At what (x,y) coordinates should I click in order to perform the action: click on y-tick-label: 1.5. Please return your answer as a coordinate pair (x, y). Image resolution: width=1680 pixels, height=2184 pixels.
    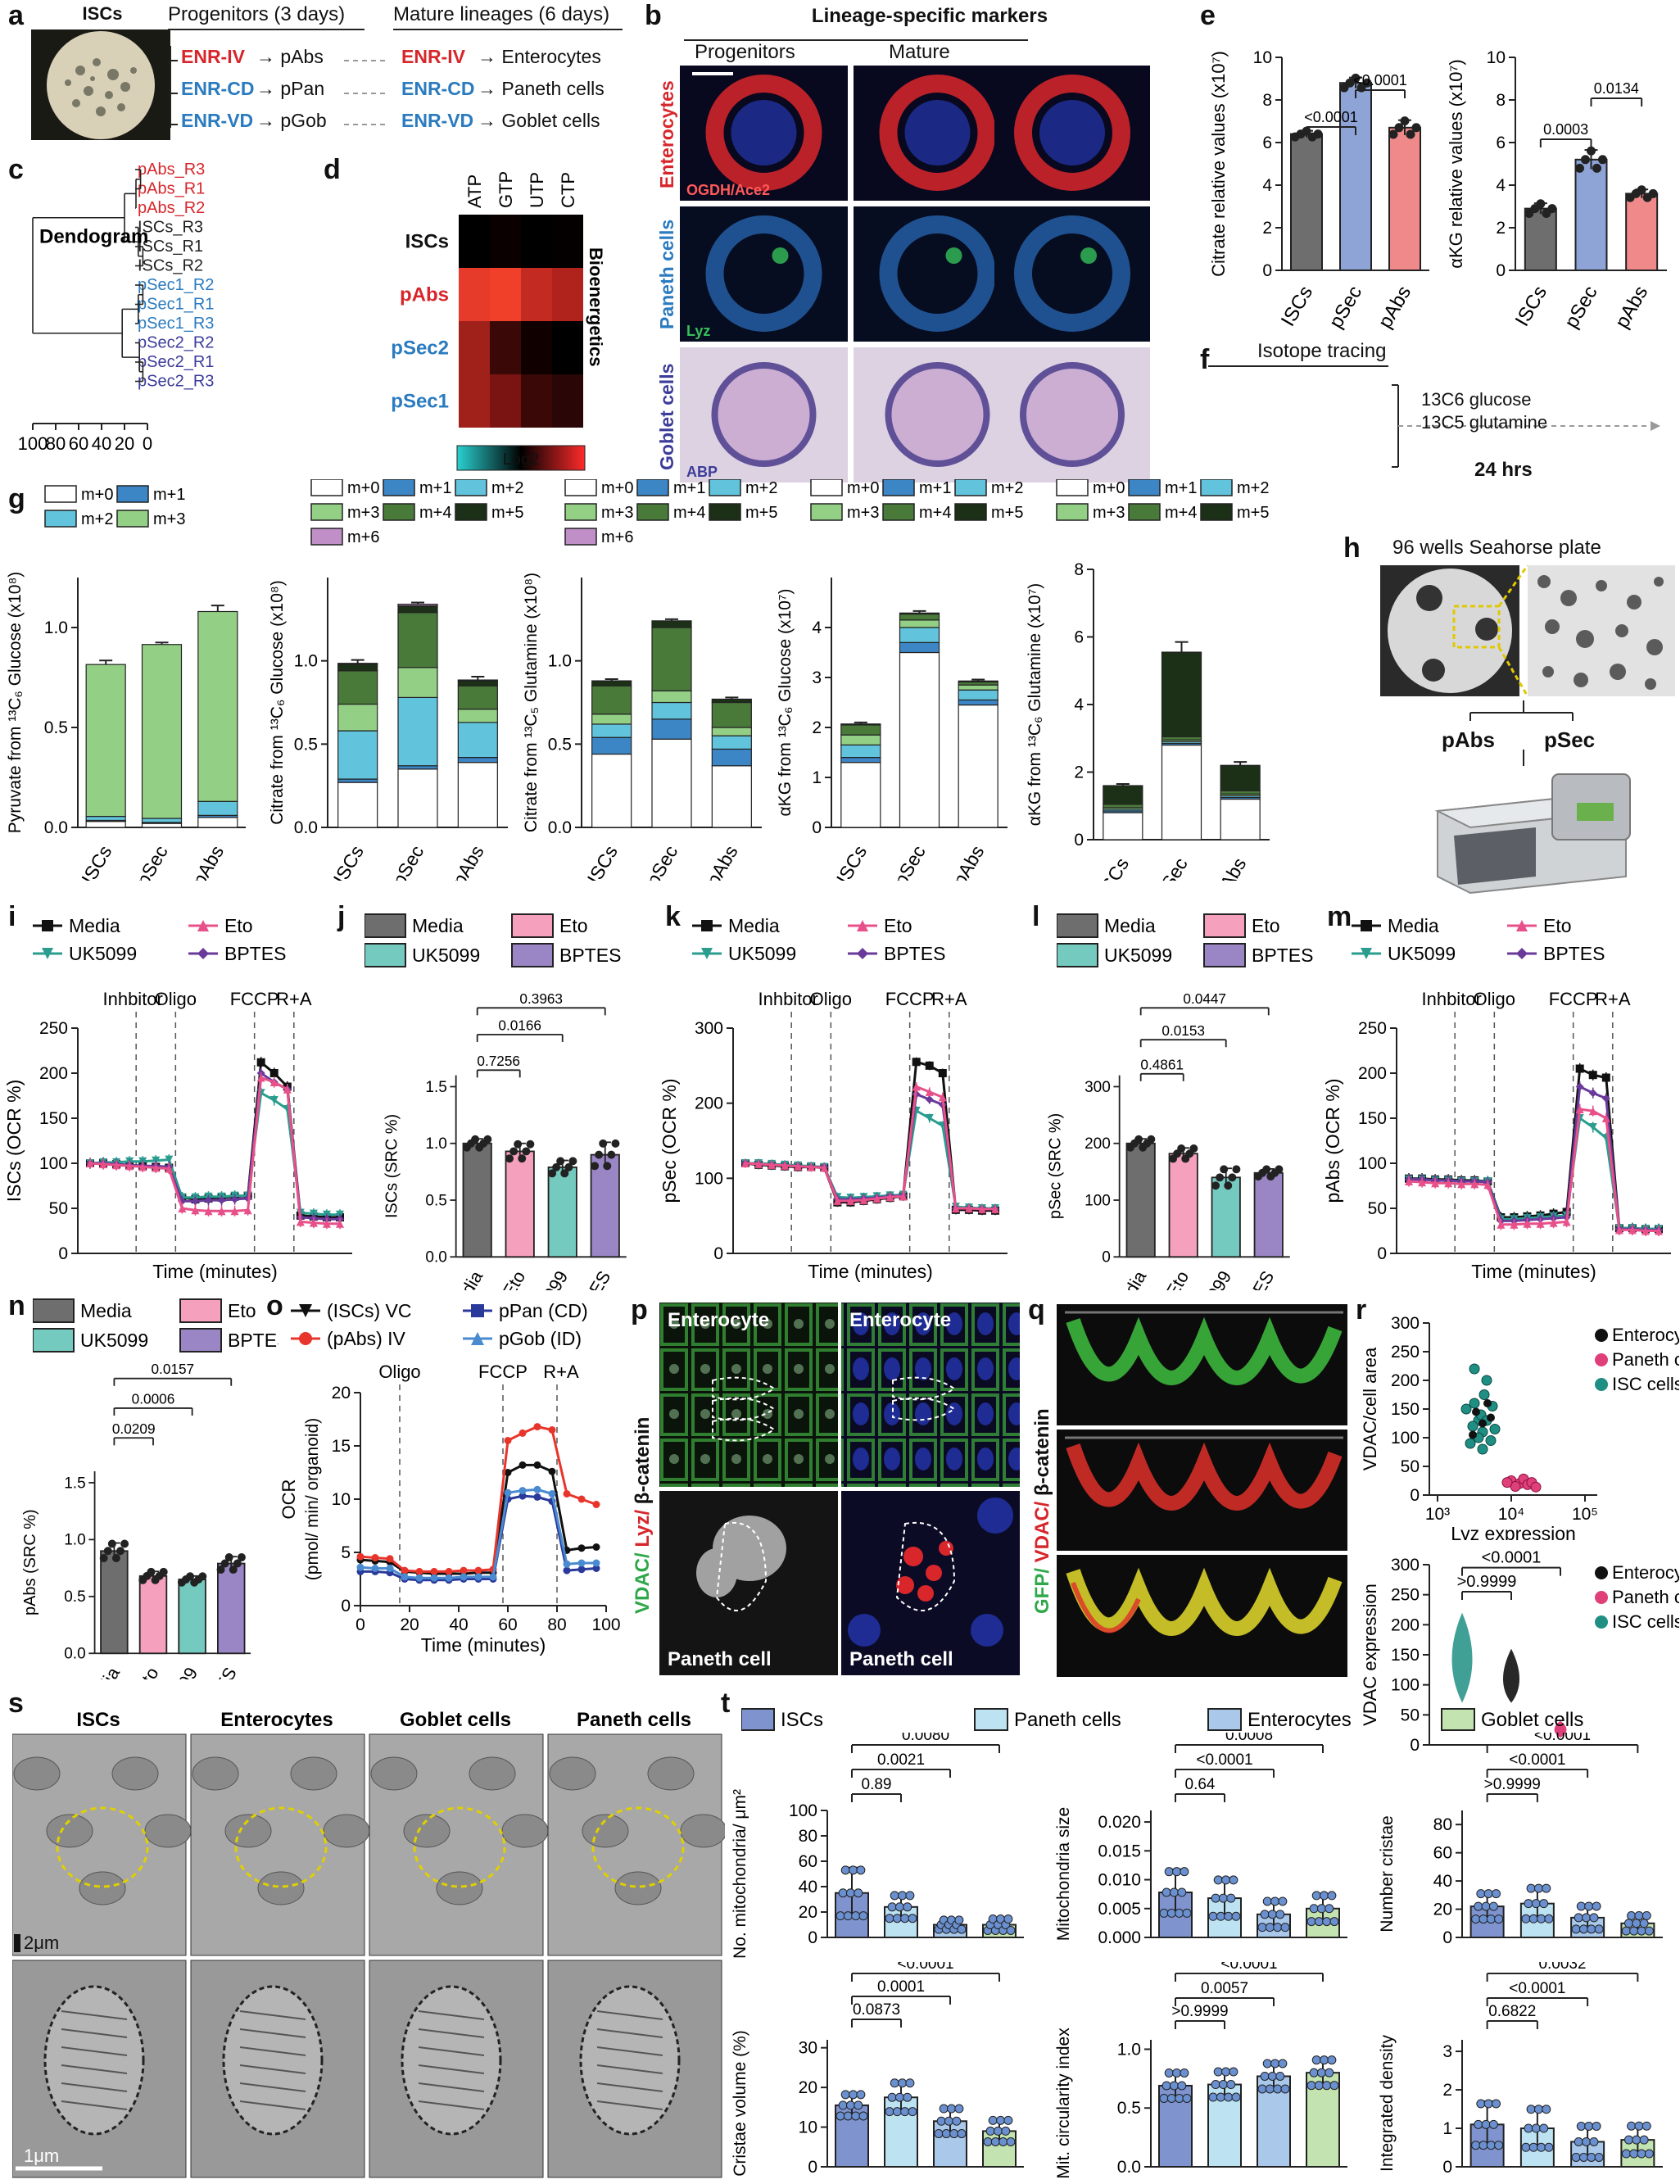
    Looking at the image, I should click on (74, 1483).